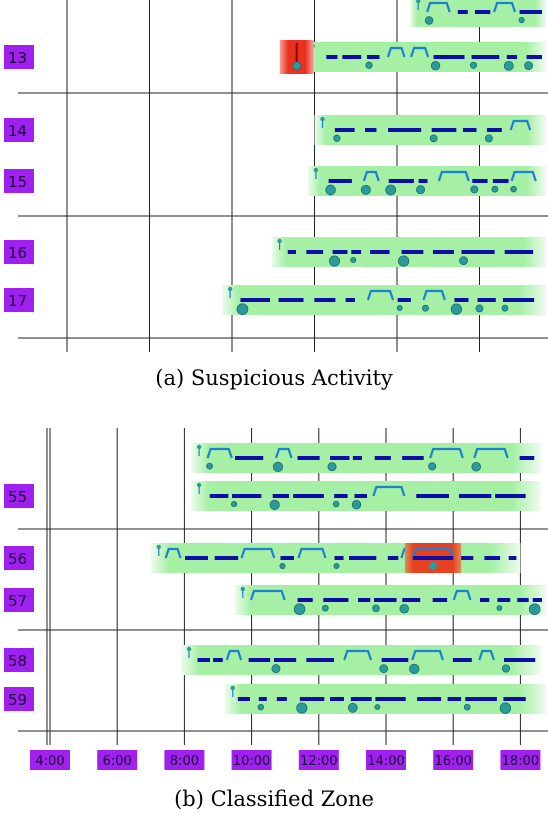 The height and width of the screenshot is (820, 548). I want to click on row-label-14: 14, so click(19, 130).